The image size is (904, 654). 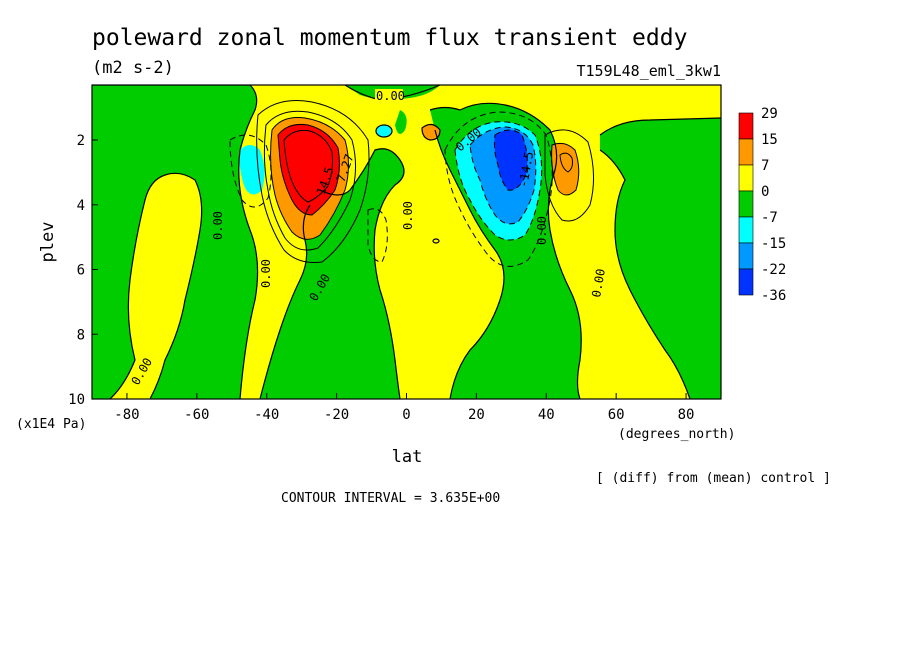 What do you see at coordinates (81, 335) in the screenshot?
I see `y-tick-label: 8` at bounding box center [81, 335].